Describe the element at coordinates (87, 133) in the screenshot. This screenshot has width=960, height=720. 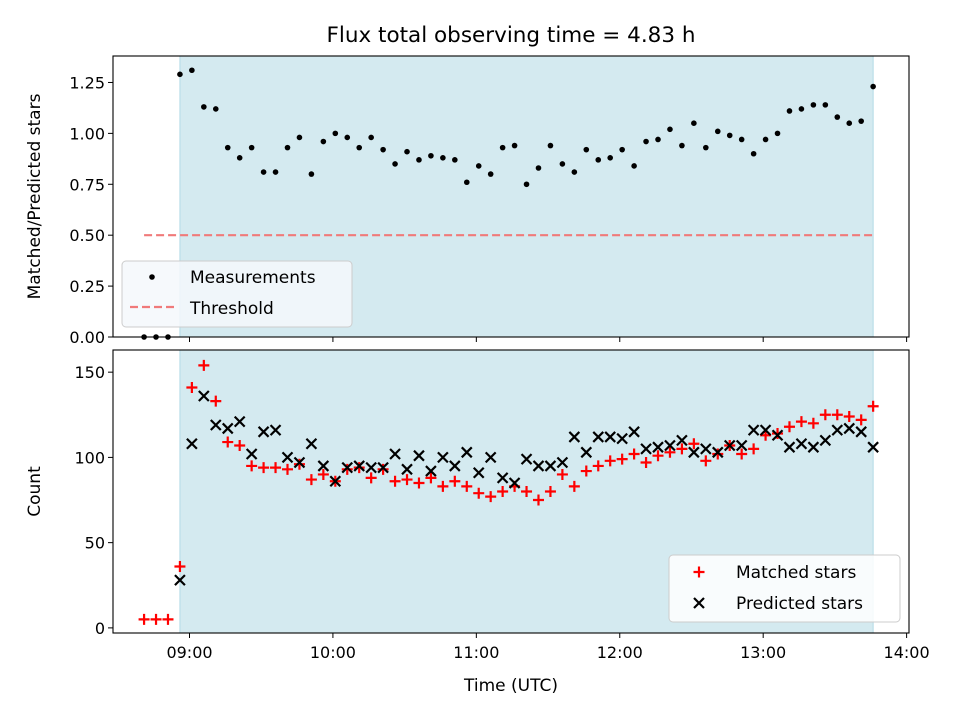
I see `y-tick-label: 1.00` at that location.